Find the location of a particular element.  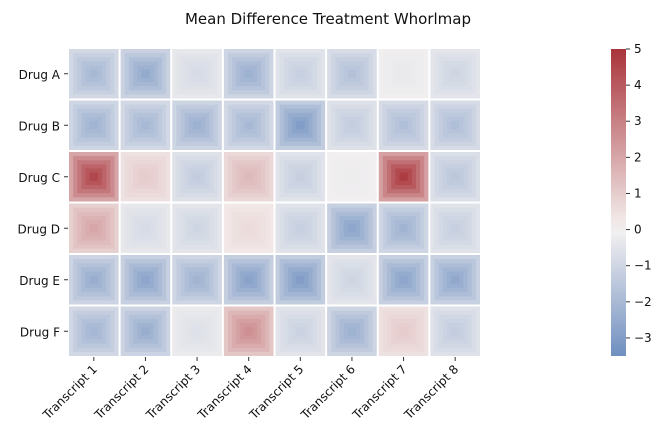

y-tick-label: Drug E is located at coordinates (39, 281).